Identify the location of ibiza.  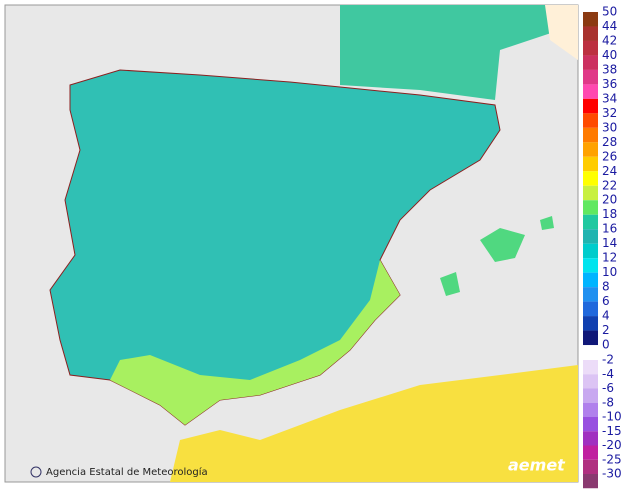
(450, 284).